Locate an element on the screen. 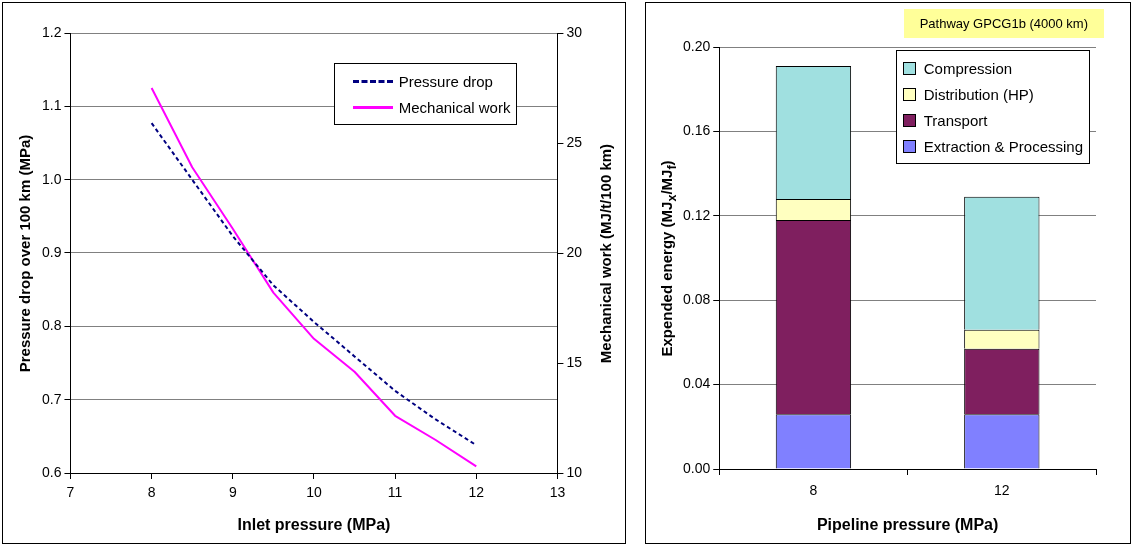 Image resolution: width=1133 pixels, height=546 pixels. y-tick-label: 0.9 is located at coordinates (51, 251).